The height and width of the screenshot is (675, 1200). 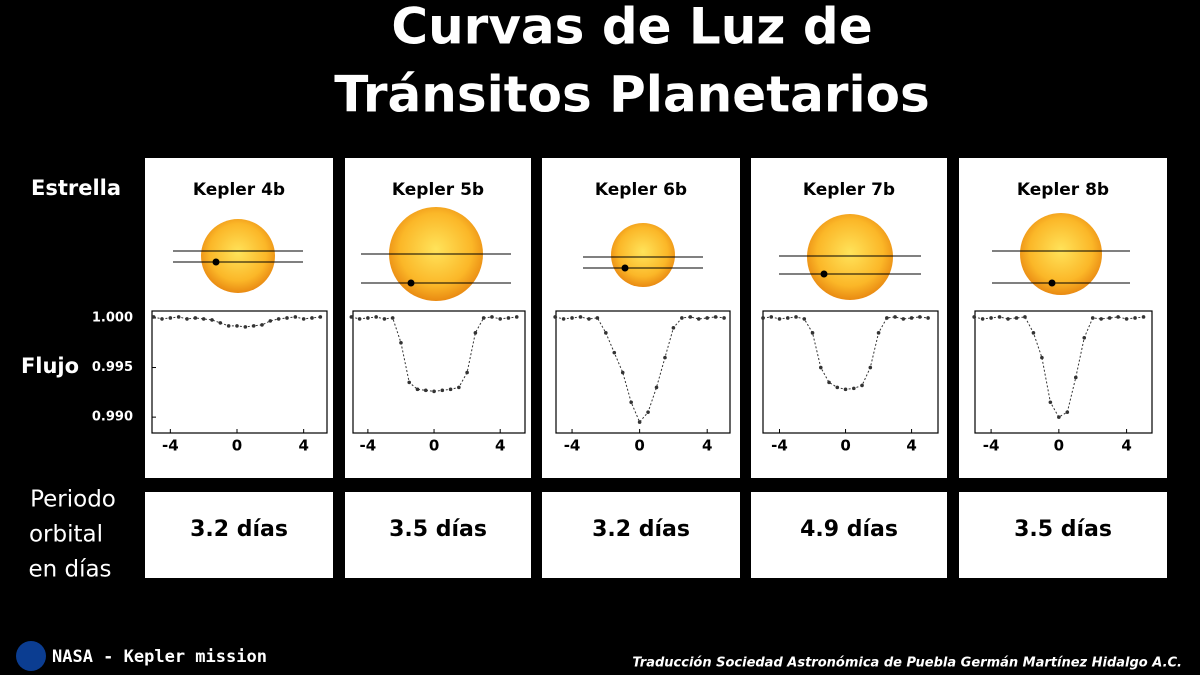 I want to click on row-label: Flujo, so click(x=50, y=366).